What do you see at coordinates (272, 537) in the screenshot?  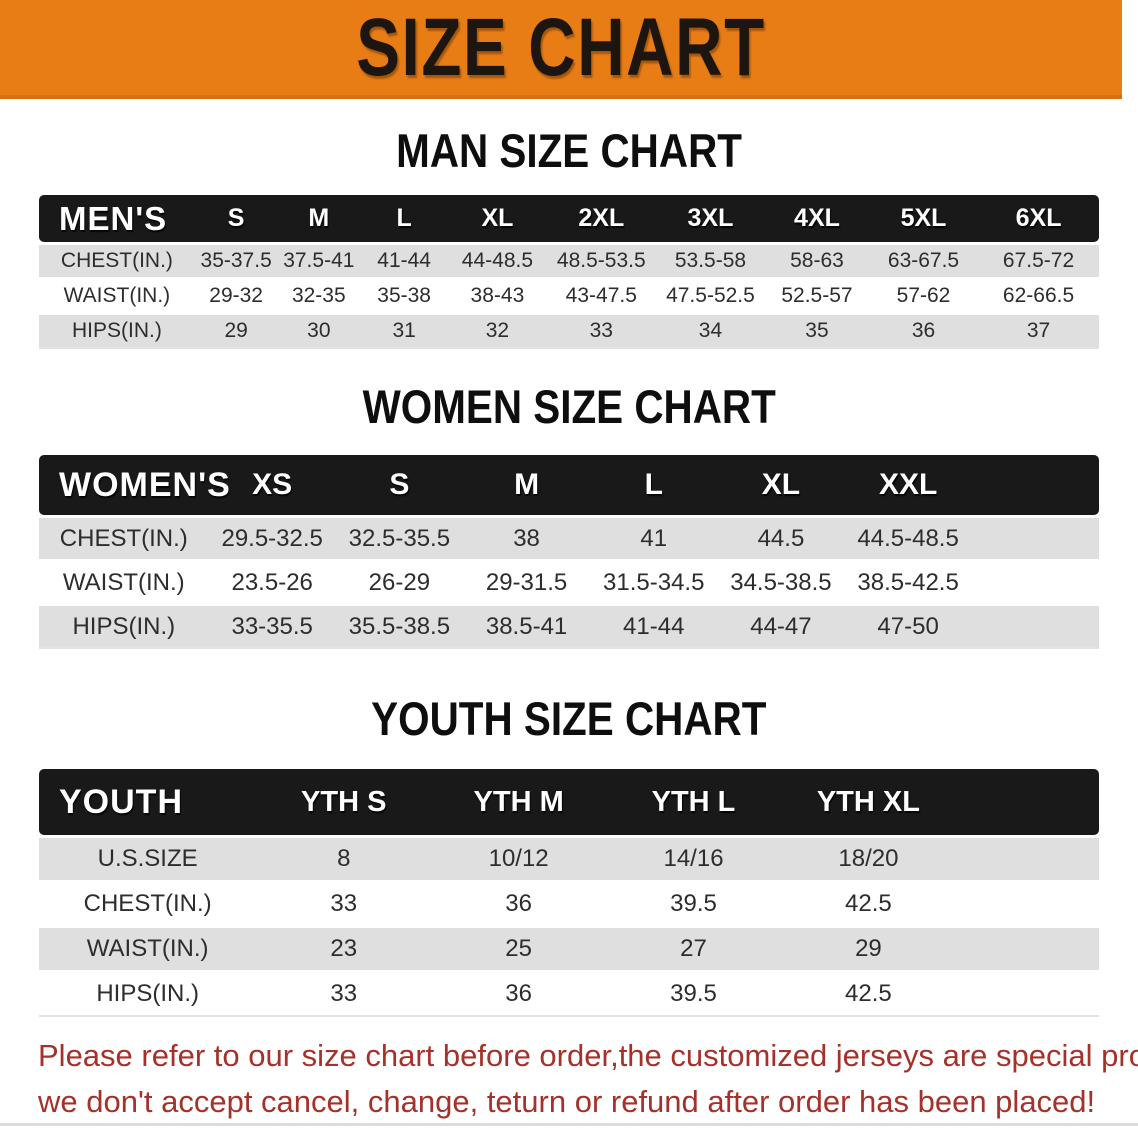 I see `size-cell: 29.5-32.5` at bounding box center [272, 537].